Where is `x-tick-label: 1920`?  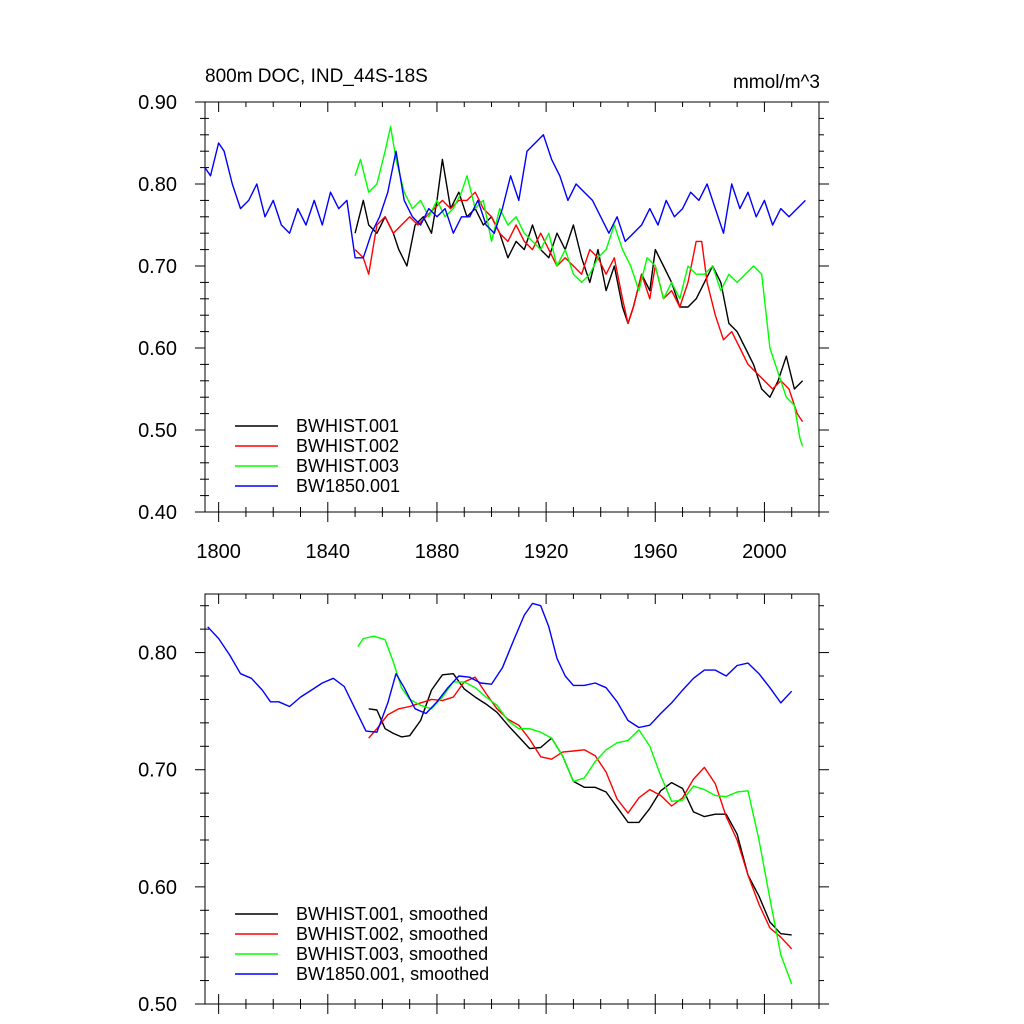 x-tick-label: 1920 is located at coordinates (546, 552).